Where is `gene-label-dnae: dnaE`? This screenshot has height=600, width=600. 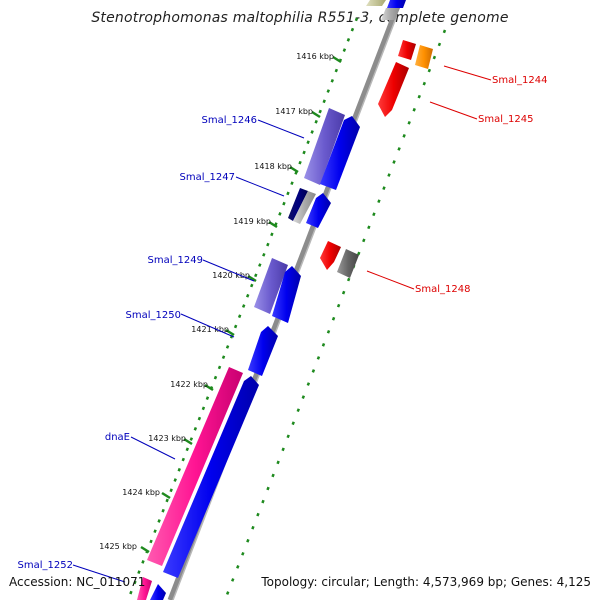 gene-label-dnae: dnaE is located at coordinates (117, 437).